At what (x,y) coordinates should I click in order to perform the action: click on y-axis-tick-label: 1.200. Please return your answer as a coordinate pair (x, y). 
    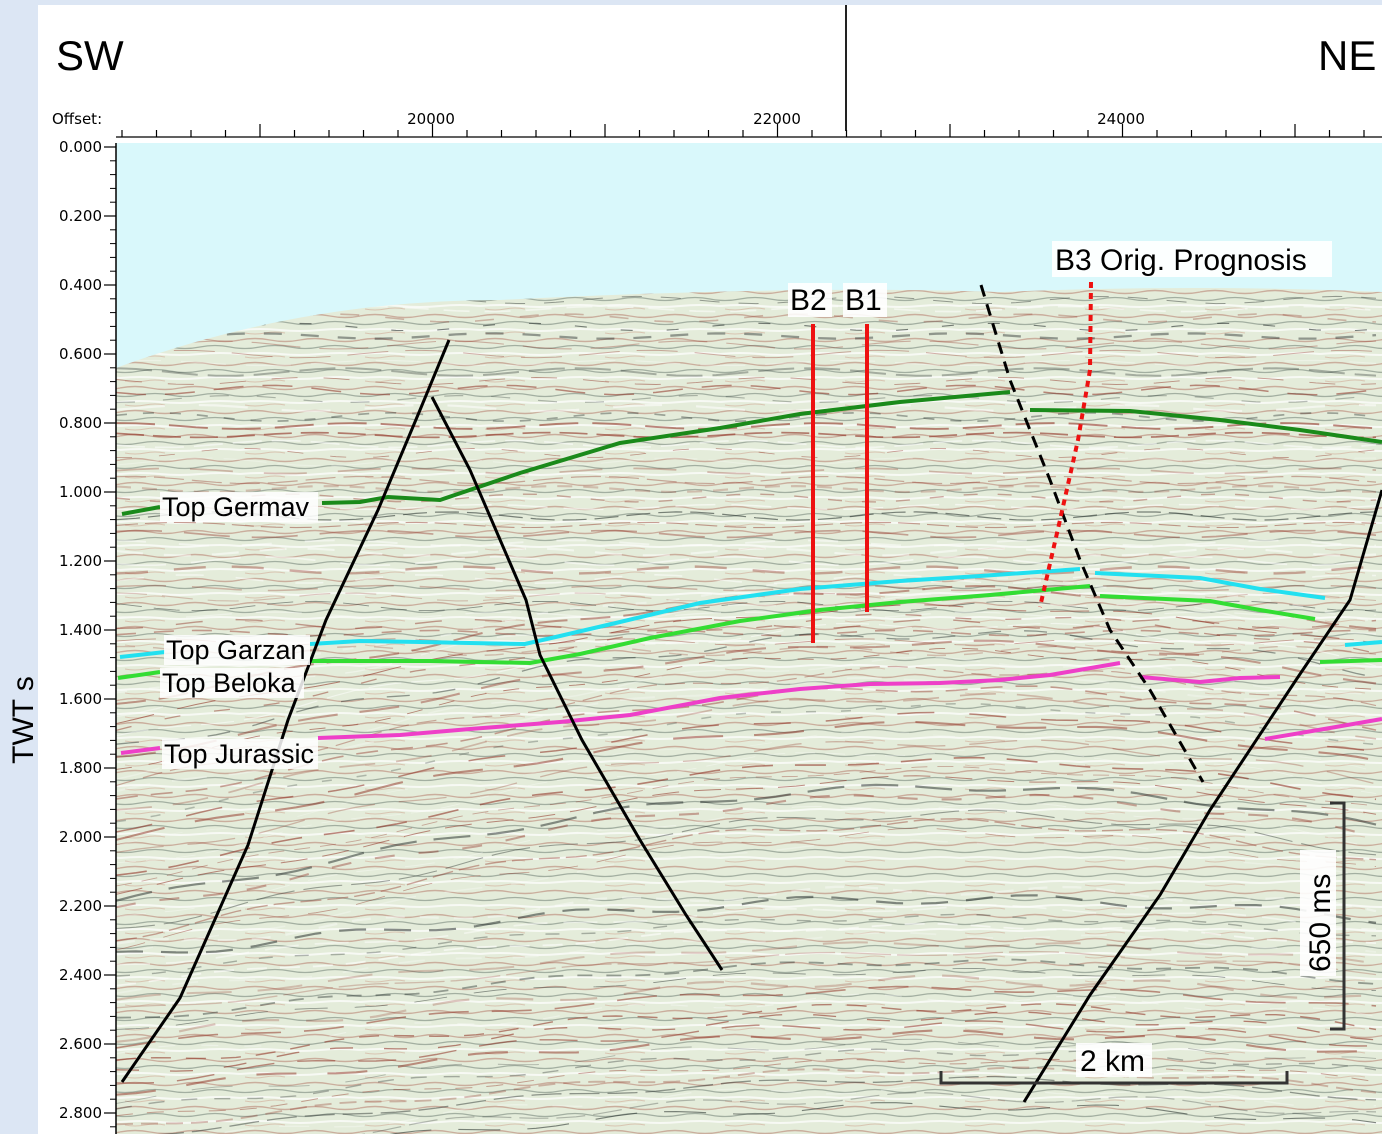
    Looking at the image, I should click on (80, 561).